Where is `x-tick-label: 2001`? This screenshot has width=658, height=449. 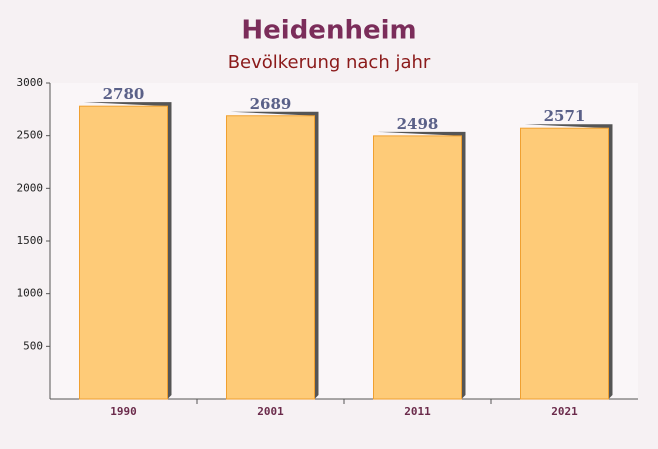
x-tick-label: 2001 is located at coordinates (270, 411).